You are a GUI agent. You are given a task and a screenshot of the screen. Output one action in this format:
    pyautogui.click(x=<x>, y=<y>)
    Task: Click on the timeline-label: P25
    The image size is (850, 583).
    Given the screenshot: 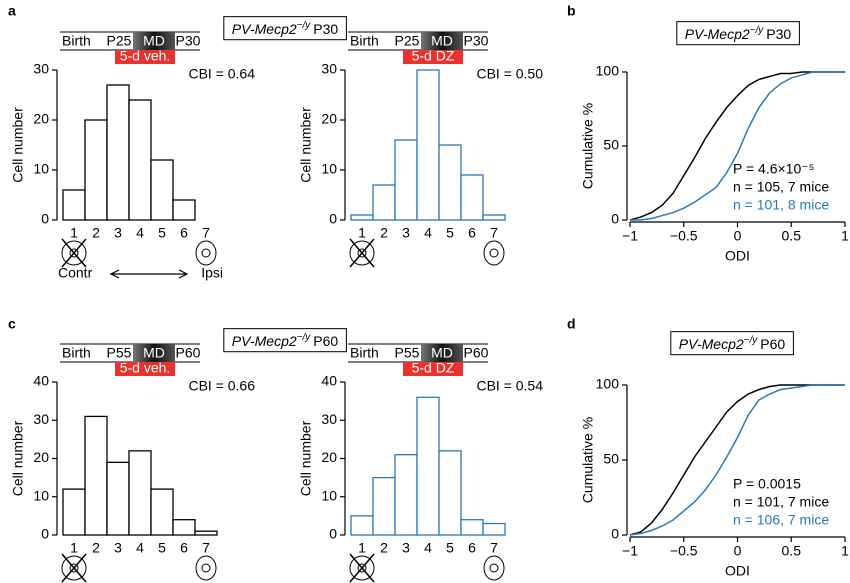 What is the action you would take?
    pyautogui.click(x=407, y=41)
    